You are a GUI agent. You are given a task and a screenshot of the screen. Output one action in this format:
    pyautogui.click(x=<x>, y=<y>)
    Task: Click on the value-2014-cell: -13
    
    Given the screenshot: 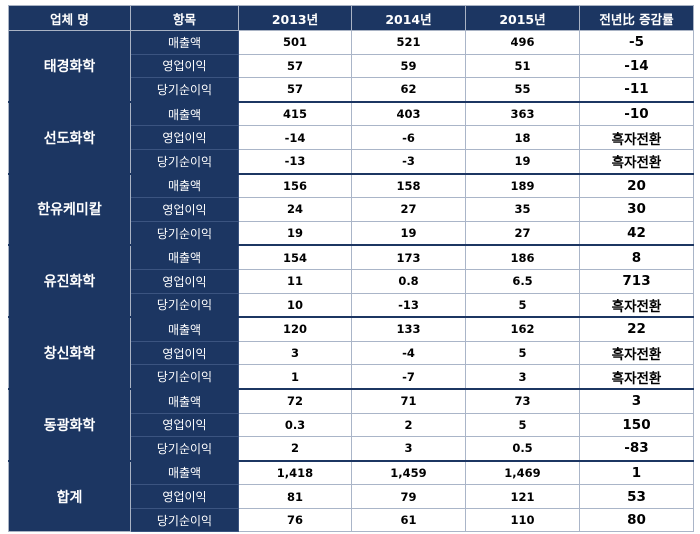 What is the action you would take?
    pyautogui.click(x=408, y=305)
    